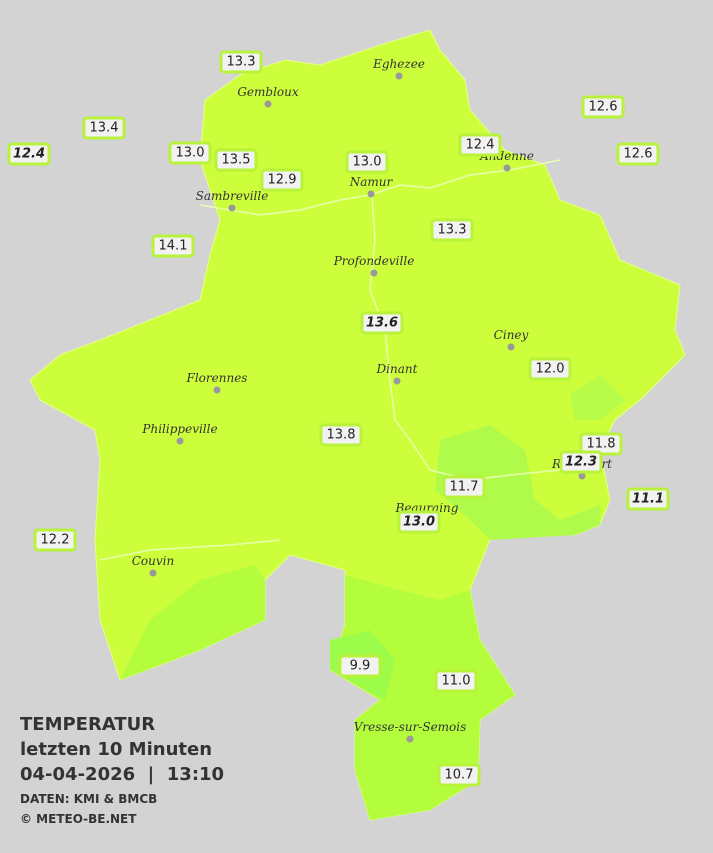 The image size is (713, 853). I want to click on station: 13.5, so click(236, 160).